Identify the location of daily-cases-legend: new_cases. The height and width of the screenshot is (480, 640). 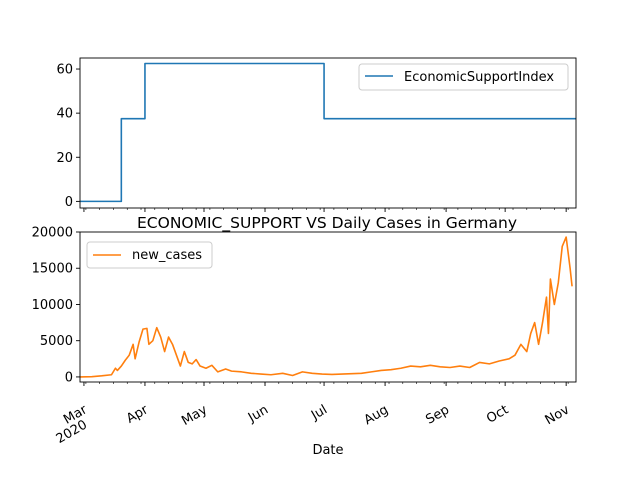
(149, 255).